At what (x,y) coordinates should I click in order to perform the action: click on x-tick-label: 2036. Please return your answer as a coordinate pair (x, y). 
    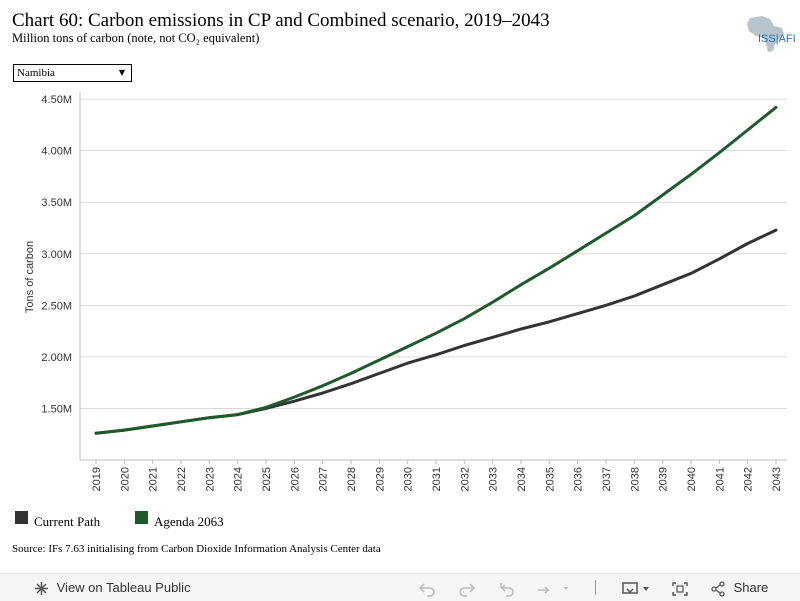
    Looking at the image, I should click on (579, 479).